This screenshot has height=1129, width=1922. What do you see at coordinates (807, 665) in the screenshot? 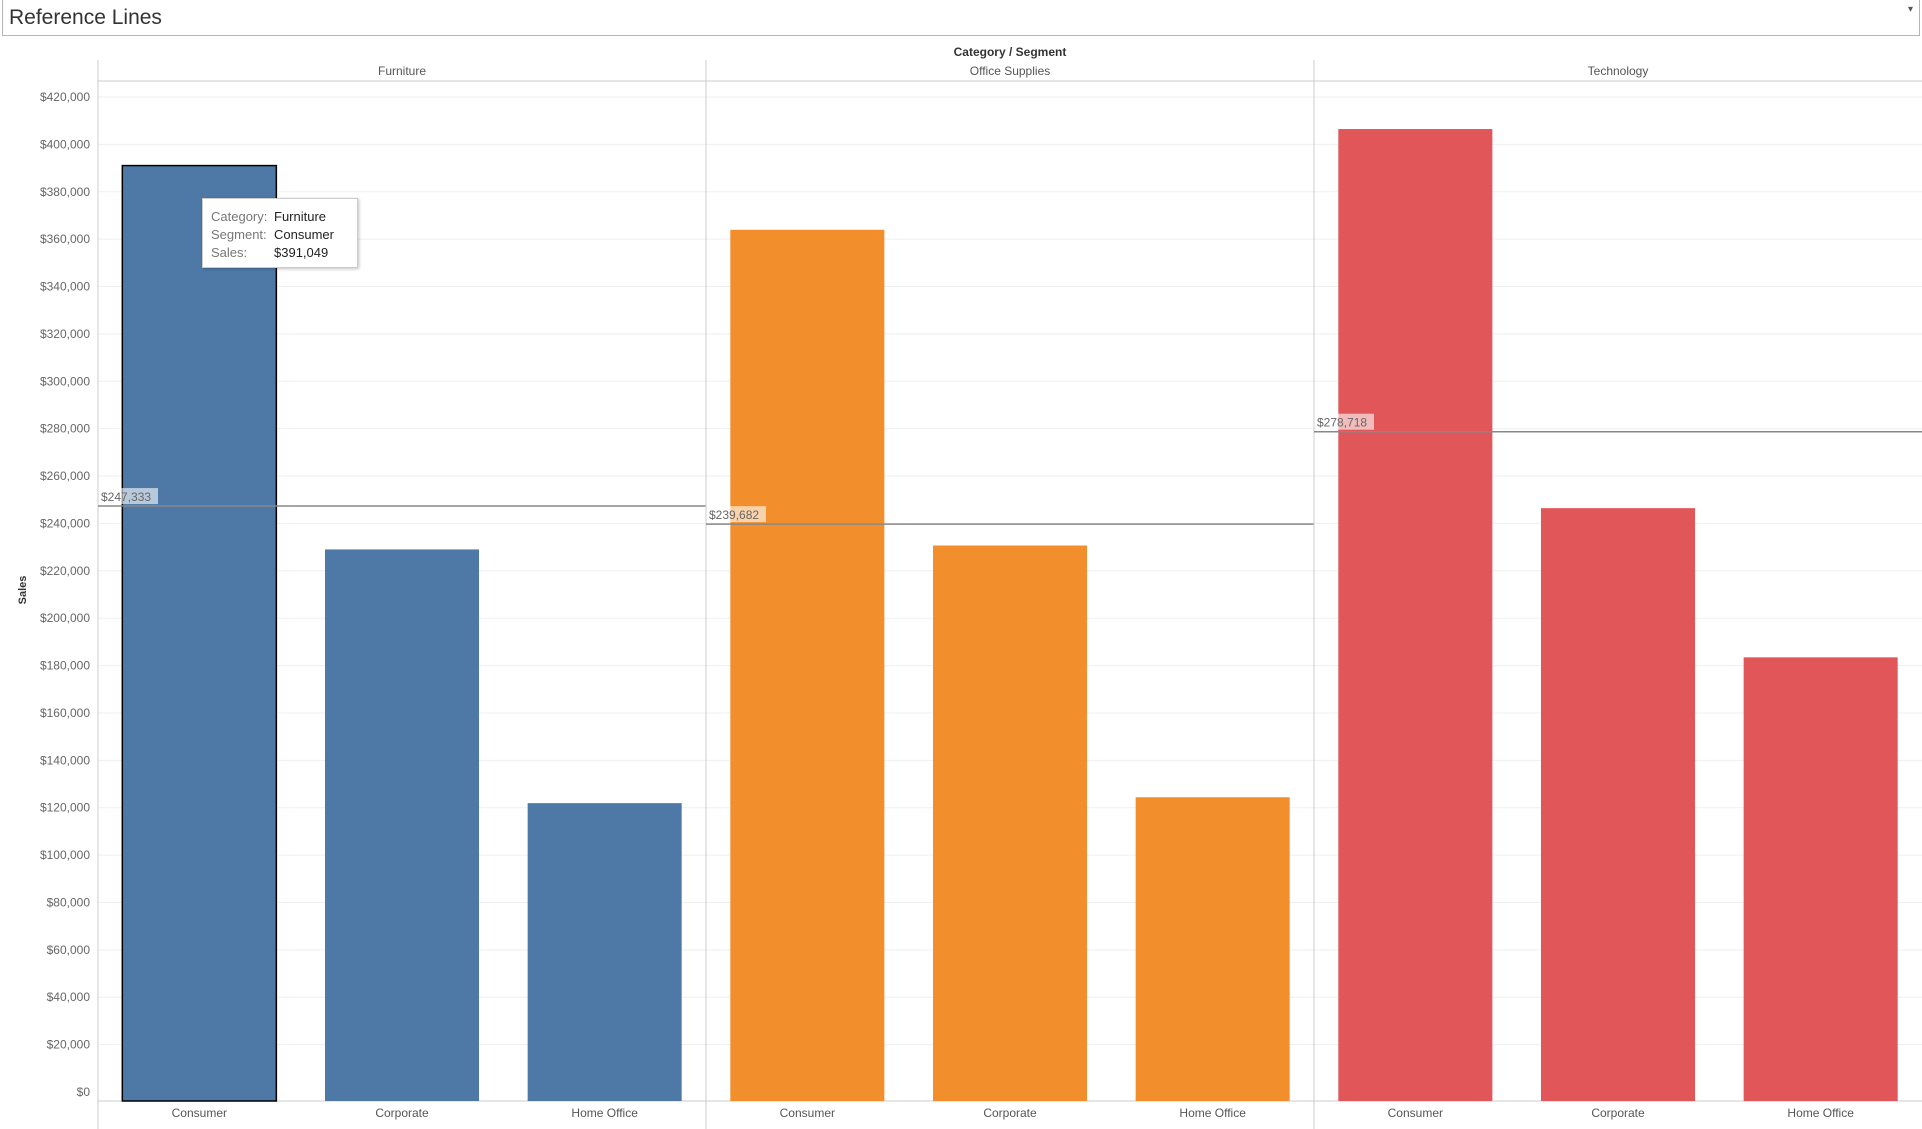
I see `bar-office-supplies-consumer` at bounding box center [807, 665].